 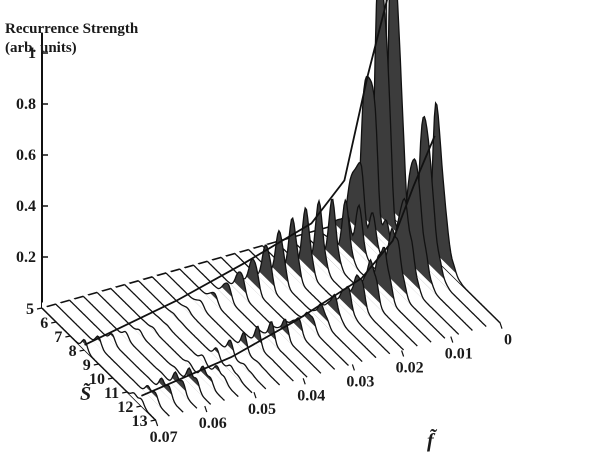 What do you see at coordinates (97, 379) in the screenshot?
I see `s-tick-label: 10` at bounding box center [97, 379].